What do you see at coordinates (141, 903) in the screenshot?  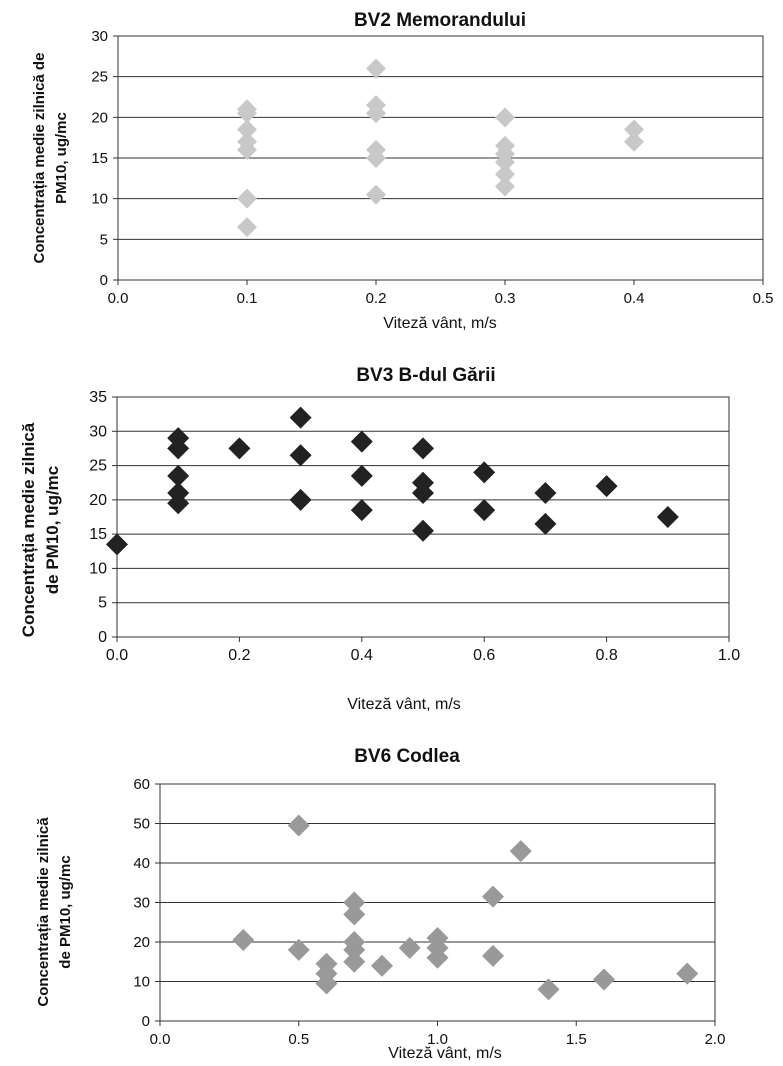 I see `y-tick-labels: 0 10 20 30 40 50 60` at bounding box center [141, 903].